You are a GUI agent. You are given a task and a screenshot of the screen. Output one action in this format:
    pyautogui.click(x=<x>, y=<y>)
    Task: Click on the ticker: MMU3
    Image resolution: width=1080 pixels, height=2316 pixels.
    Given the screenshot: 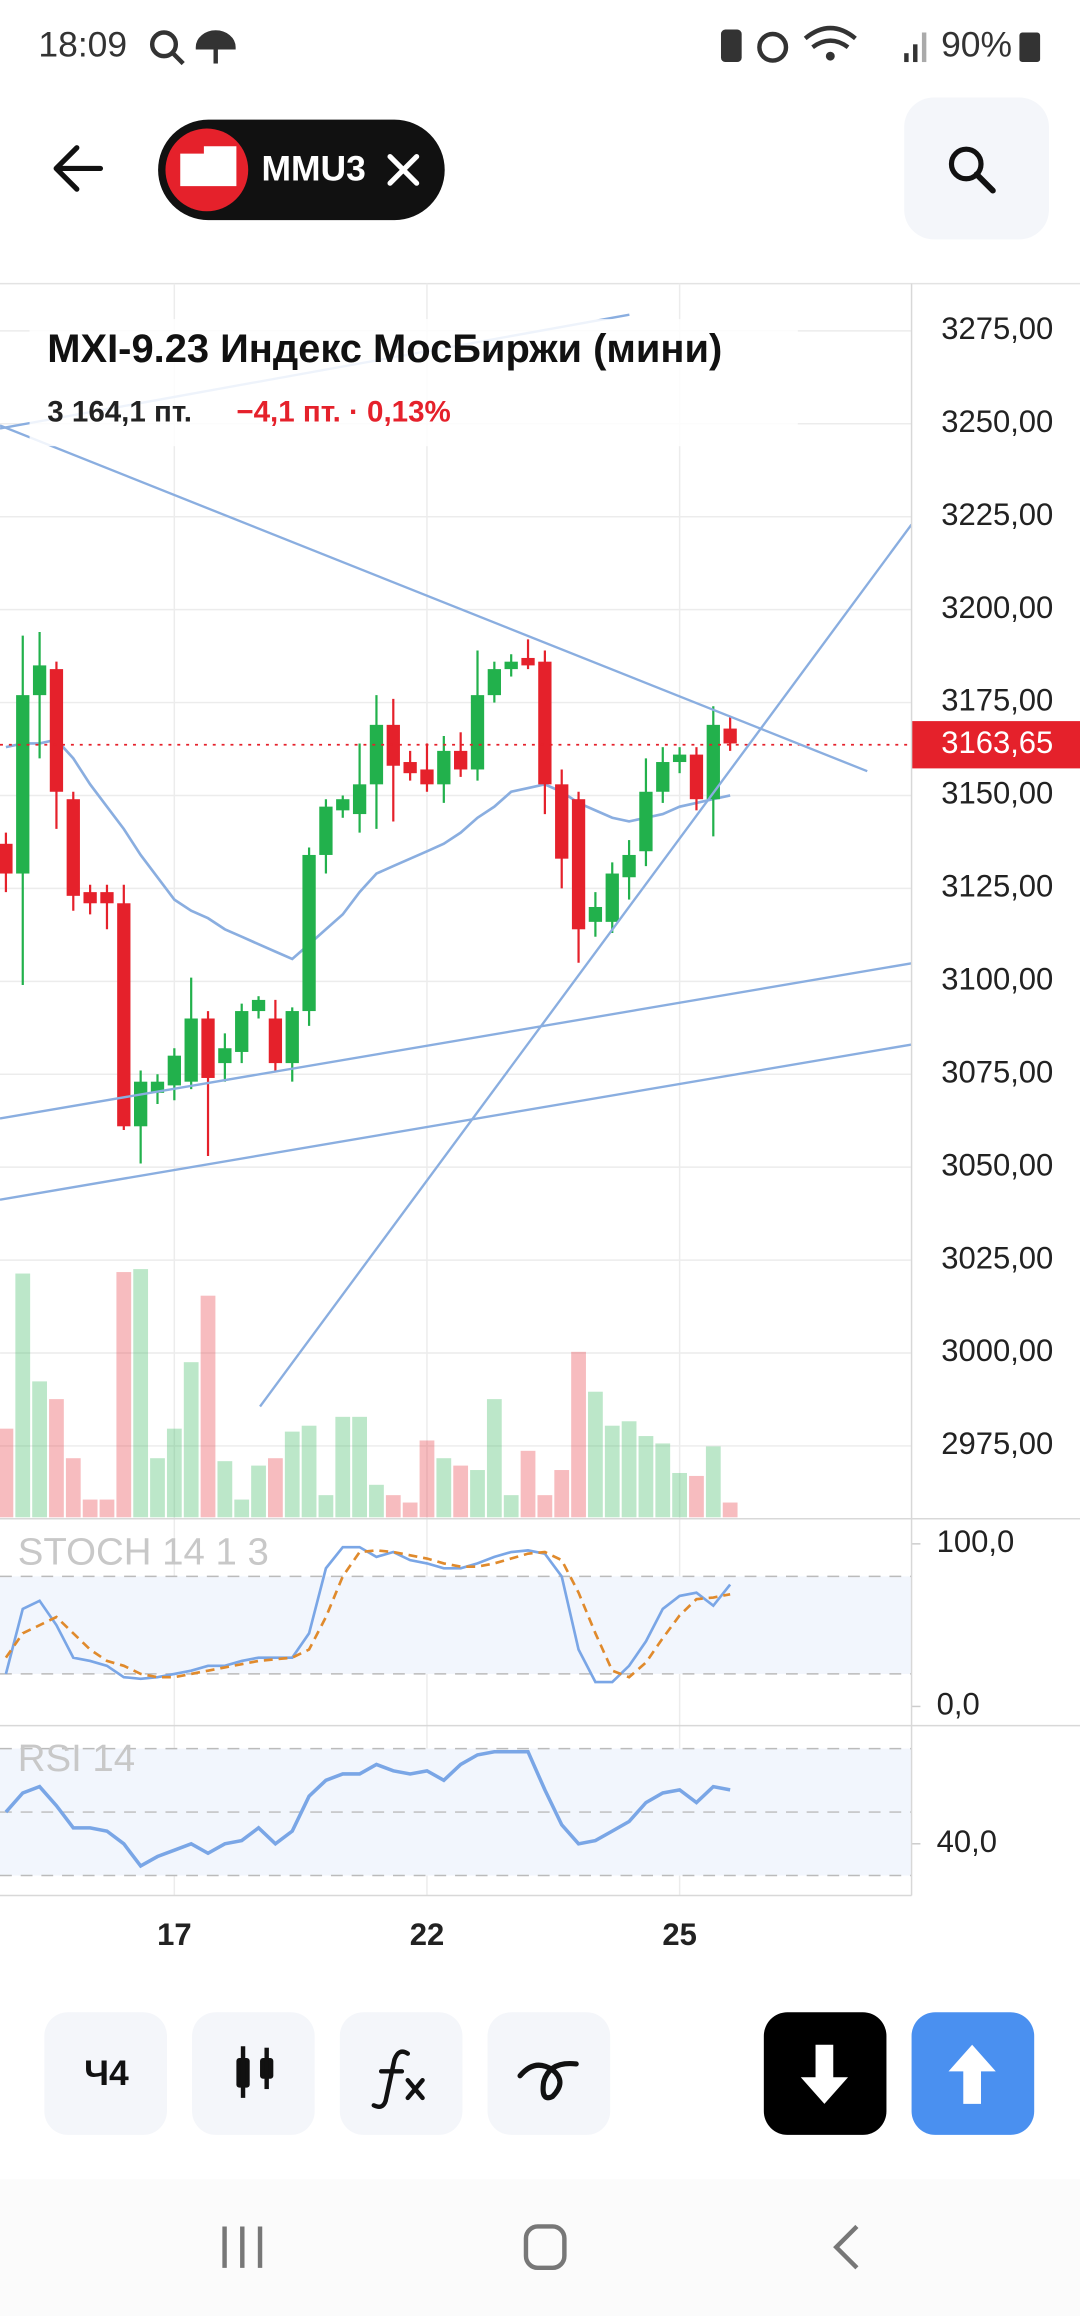 What is the action you would take?
    pyautogui.click(x=314, y=169)
    